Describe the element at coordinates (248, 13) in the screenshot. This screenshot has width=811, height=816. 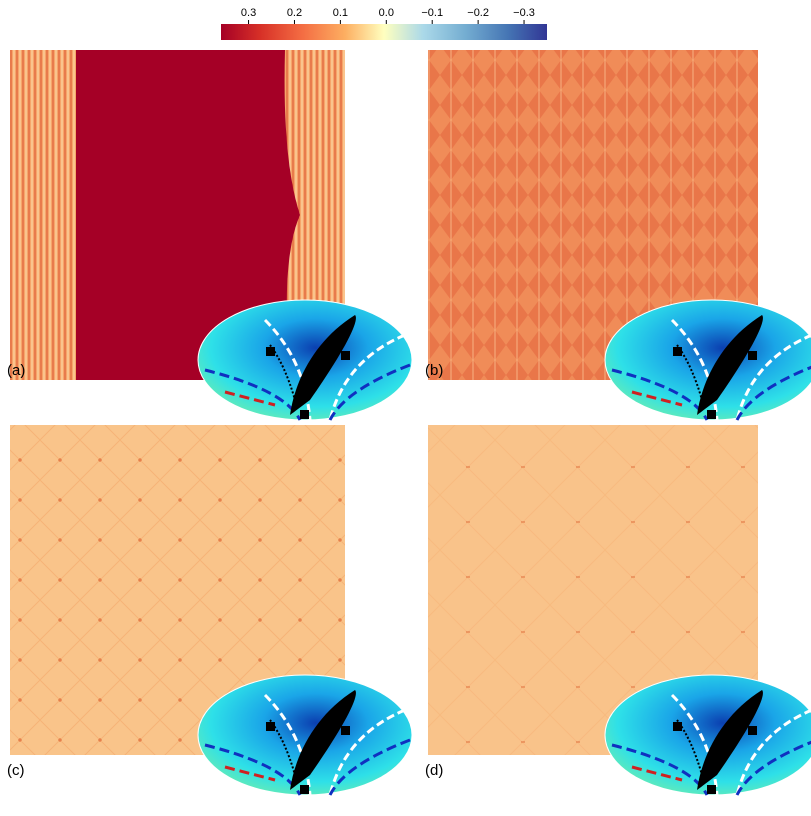
I see `colorbar-tick-label: 0.3` at that location.